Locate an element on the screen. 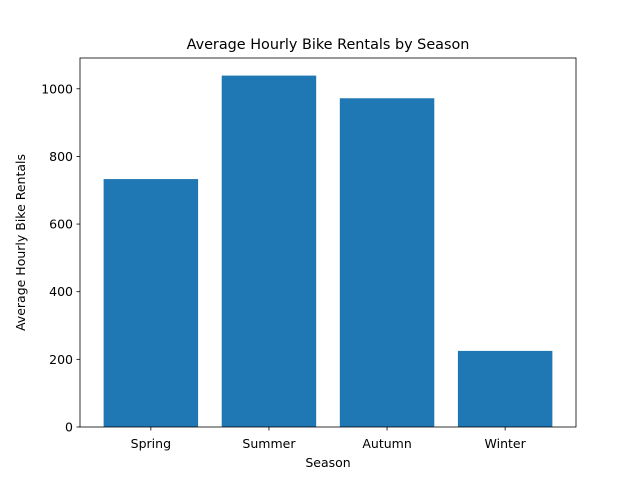  x-tick-label-summer: Summer is located at coordinates (269, 443).